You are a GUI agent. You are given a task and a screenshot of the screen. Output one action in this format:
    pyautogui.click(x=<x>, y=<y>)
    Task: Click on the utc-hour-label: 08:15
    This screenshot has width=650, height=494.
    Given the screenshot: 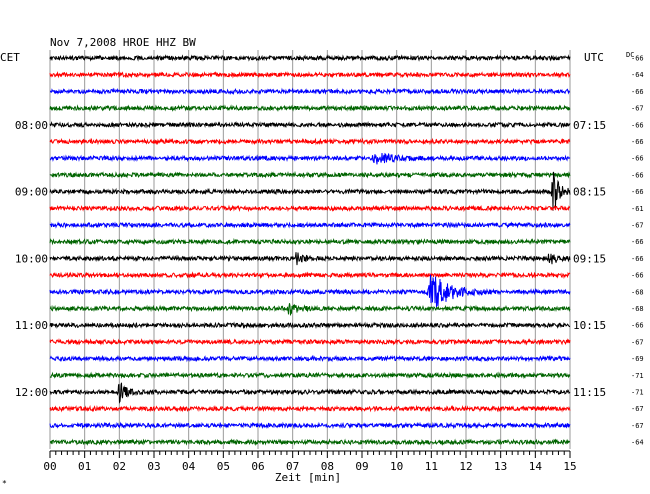 What is the action you would take?
    pyautogui.click(x=589, y=192)
    